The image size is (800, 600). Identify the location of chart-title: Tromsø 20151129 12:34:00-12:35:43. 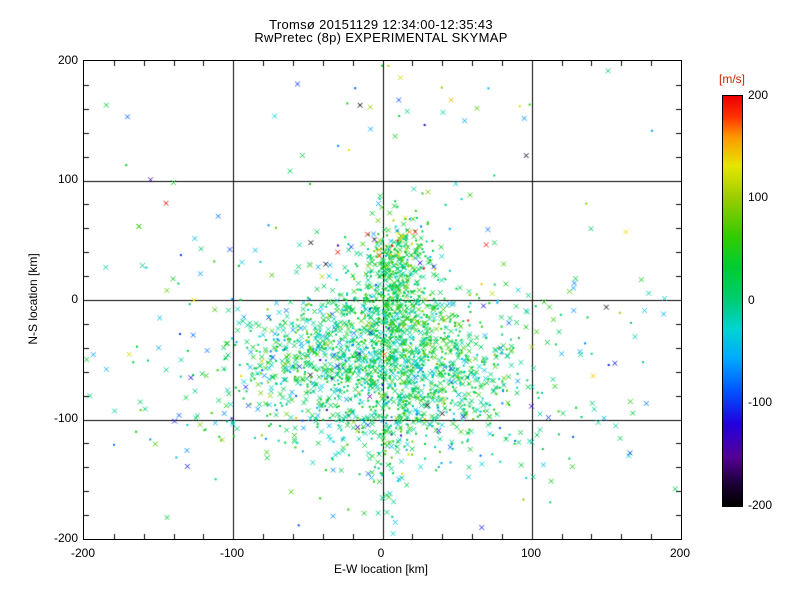
(381, 24).